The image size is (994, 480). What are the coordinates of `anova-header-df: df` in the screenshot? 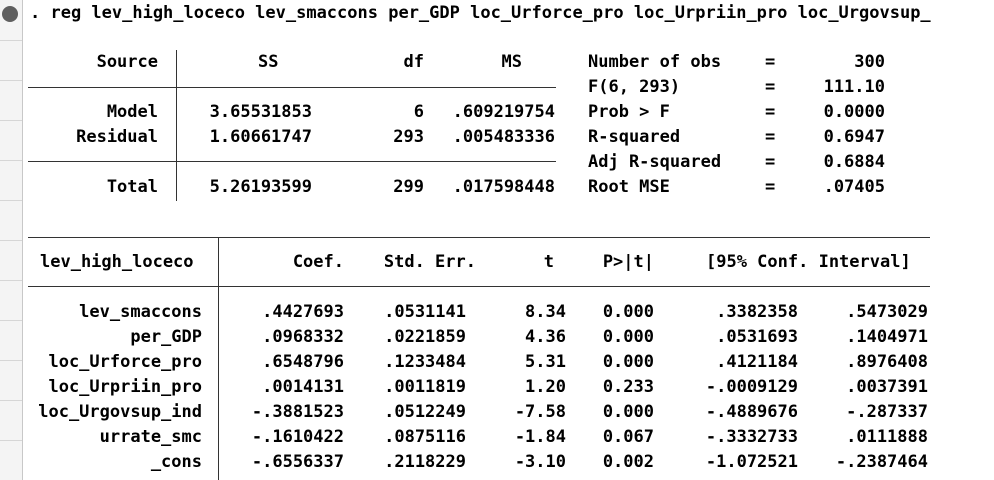 It's located at (413, 62).